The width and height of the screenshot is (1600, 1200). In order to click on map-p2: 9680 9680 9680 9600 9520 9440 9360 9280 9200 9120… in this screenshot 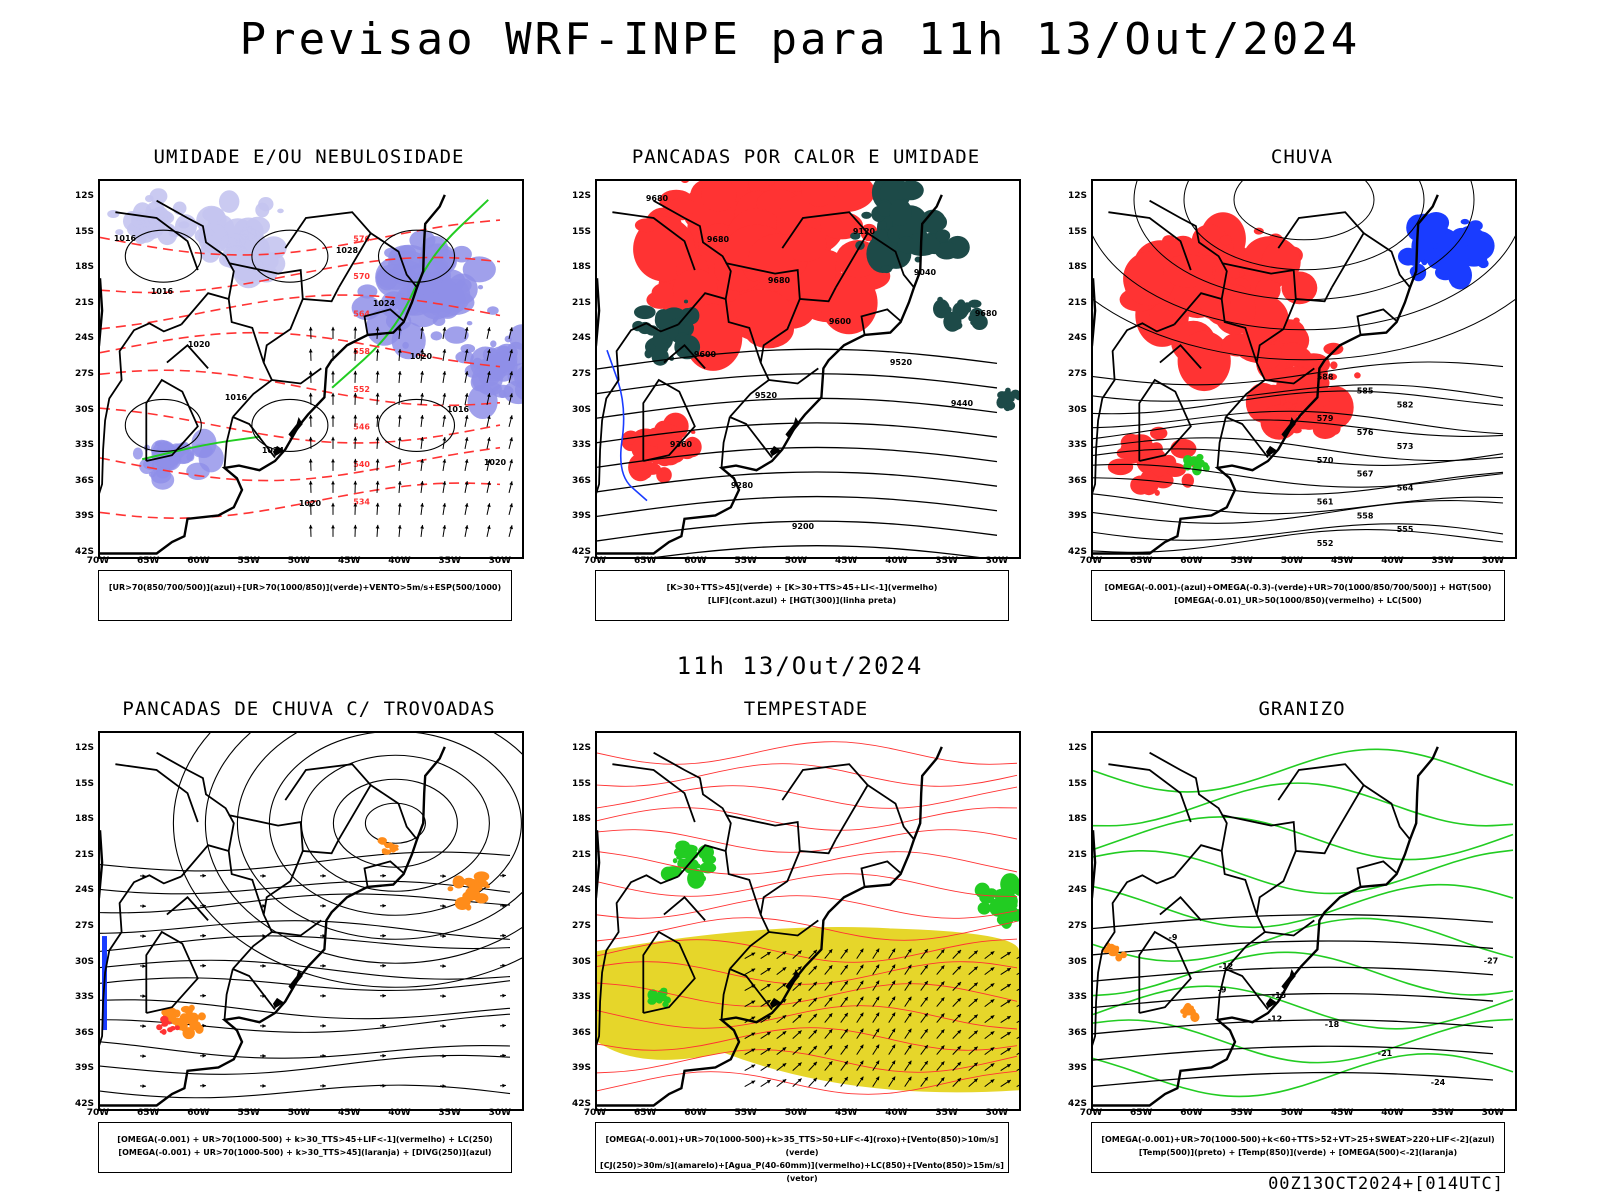, I will do `click(808, 369)`.